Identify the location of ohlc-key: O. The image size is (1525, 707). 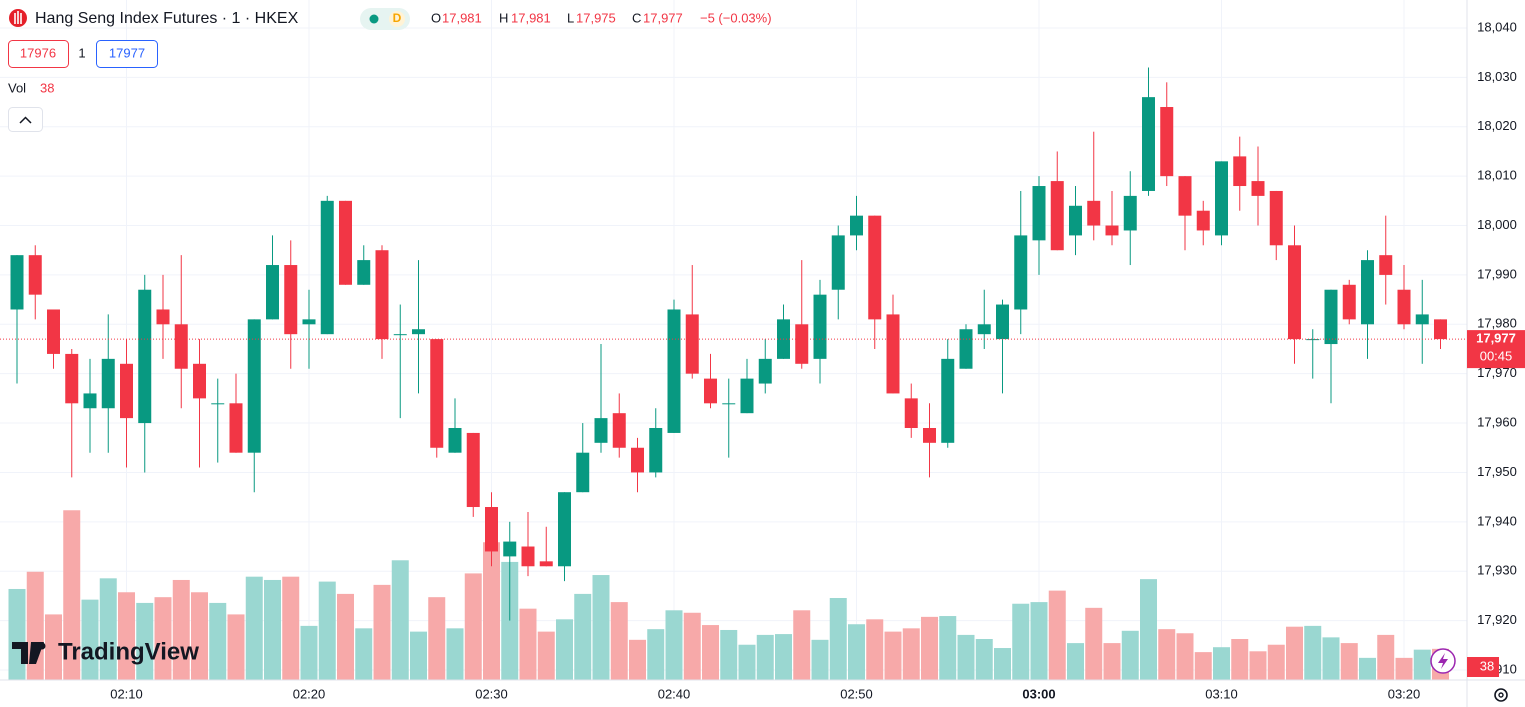
(436, 17).